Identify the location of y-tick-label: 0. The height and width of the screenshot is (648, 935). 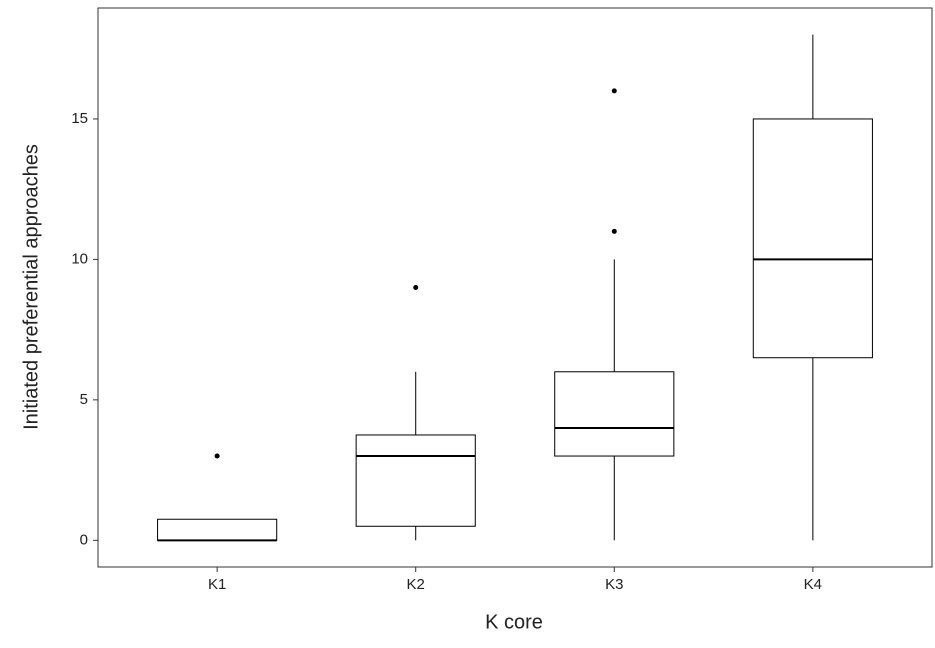
(84, 539).